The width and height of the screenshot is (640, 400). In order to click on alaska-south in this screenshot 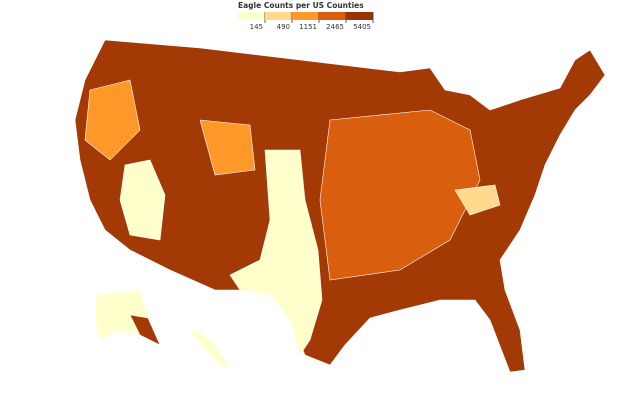, I will do `click(145, 330)`.